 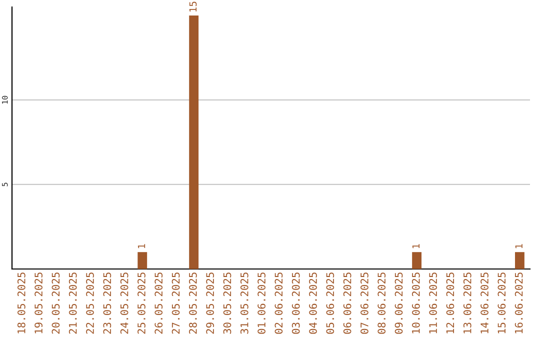 I want to click on x-tick-label: 01.06.2025, so click(x=262, y=303).